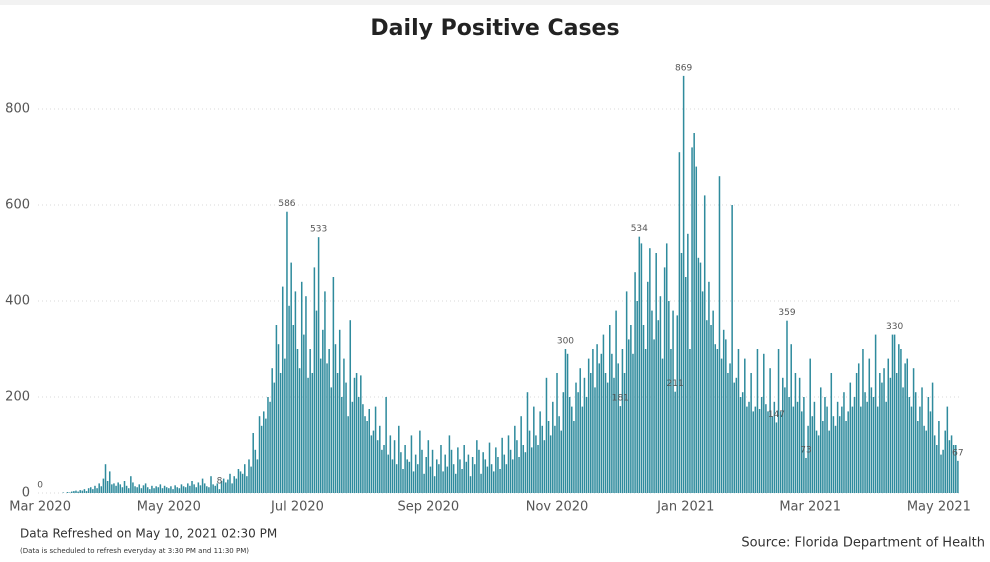 This screenshot has width=990, height=562. I want to click on value-label: 181, so click(620, 399).